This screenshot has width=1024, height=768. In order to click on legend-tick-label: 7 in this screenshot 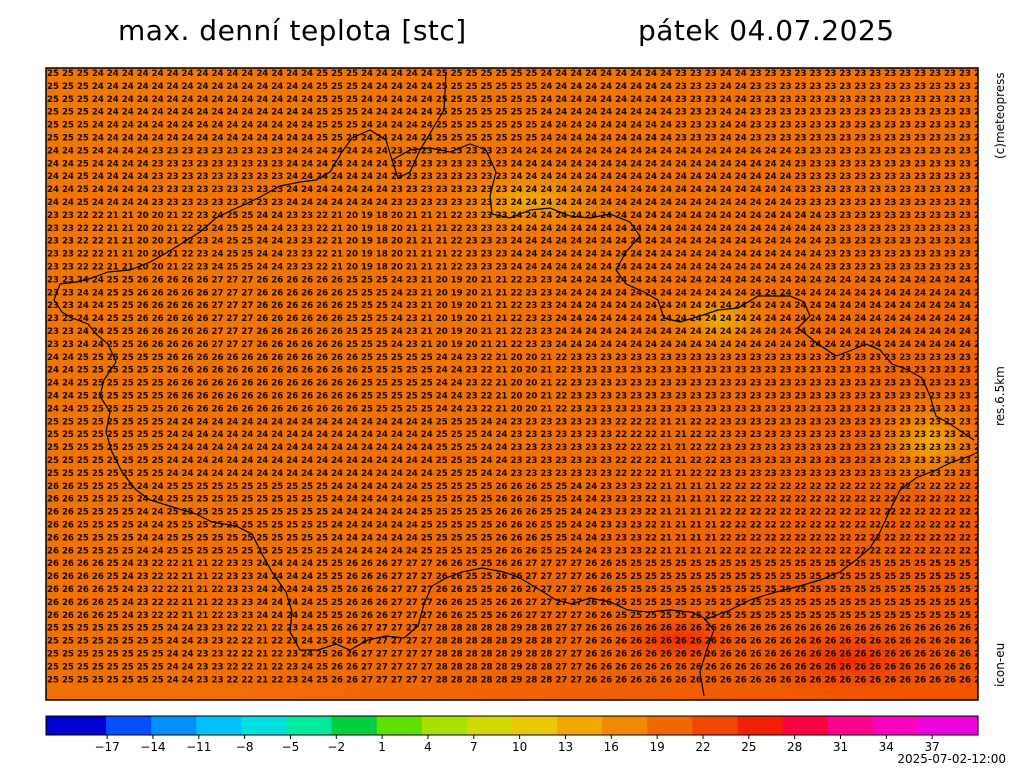, I will do `click(473, 747)`.